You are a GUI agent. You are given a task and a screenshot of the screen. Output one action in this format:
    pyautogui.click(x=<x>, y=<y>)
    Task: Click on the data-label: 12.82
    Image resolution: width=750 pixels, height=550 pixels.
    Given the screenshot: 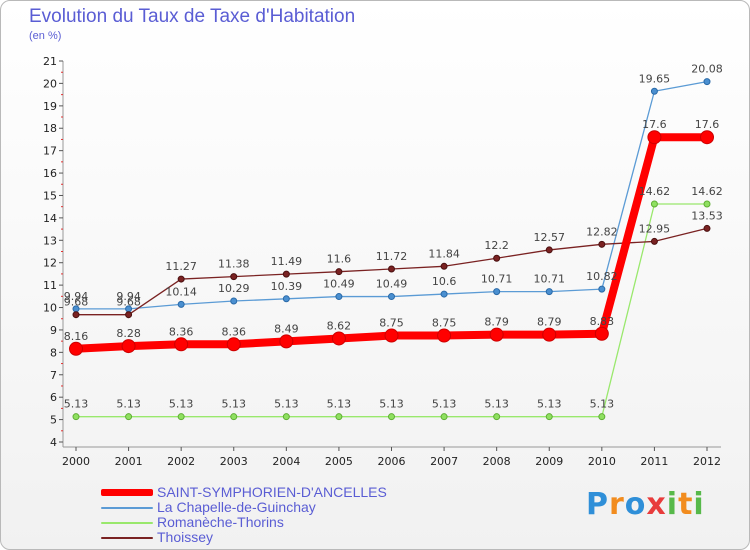 What is the action you would take?
    pyautogui.click(x=602, y=231)
    